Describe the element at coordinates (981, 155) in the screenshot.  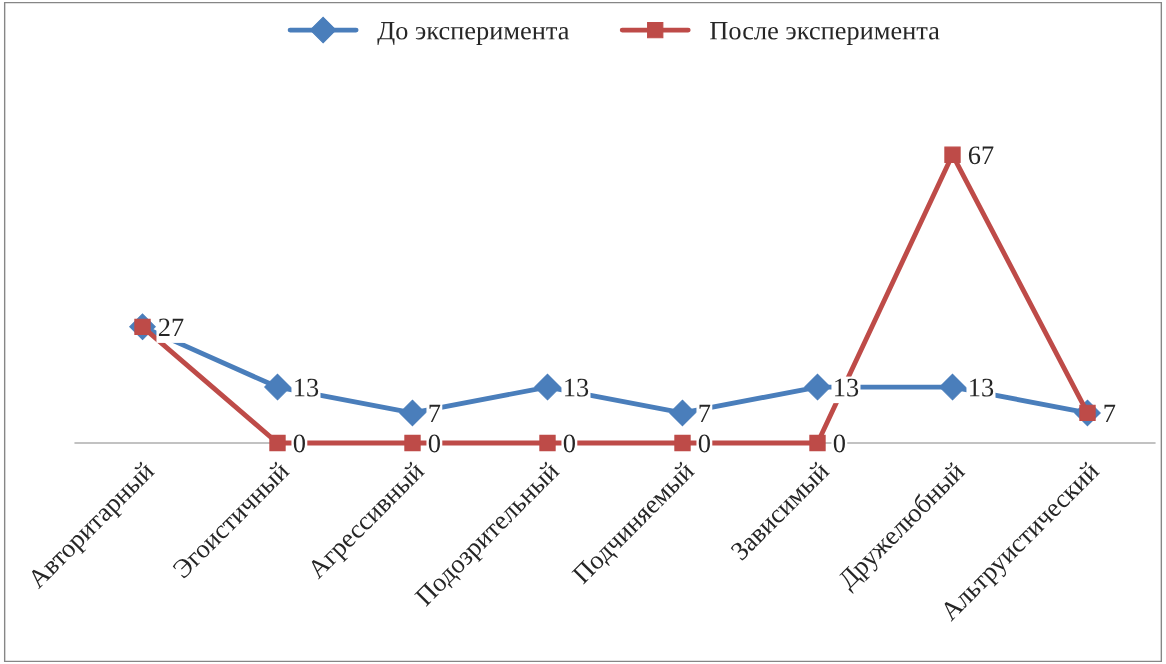
I see `data-label: 67` at that location.